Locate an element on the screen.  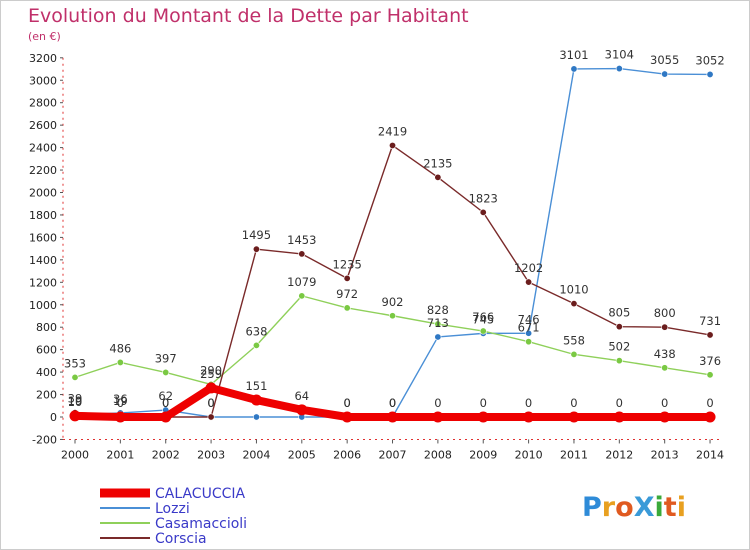
data-label-corscia: 1495 is located at coordinates (256, 235).